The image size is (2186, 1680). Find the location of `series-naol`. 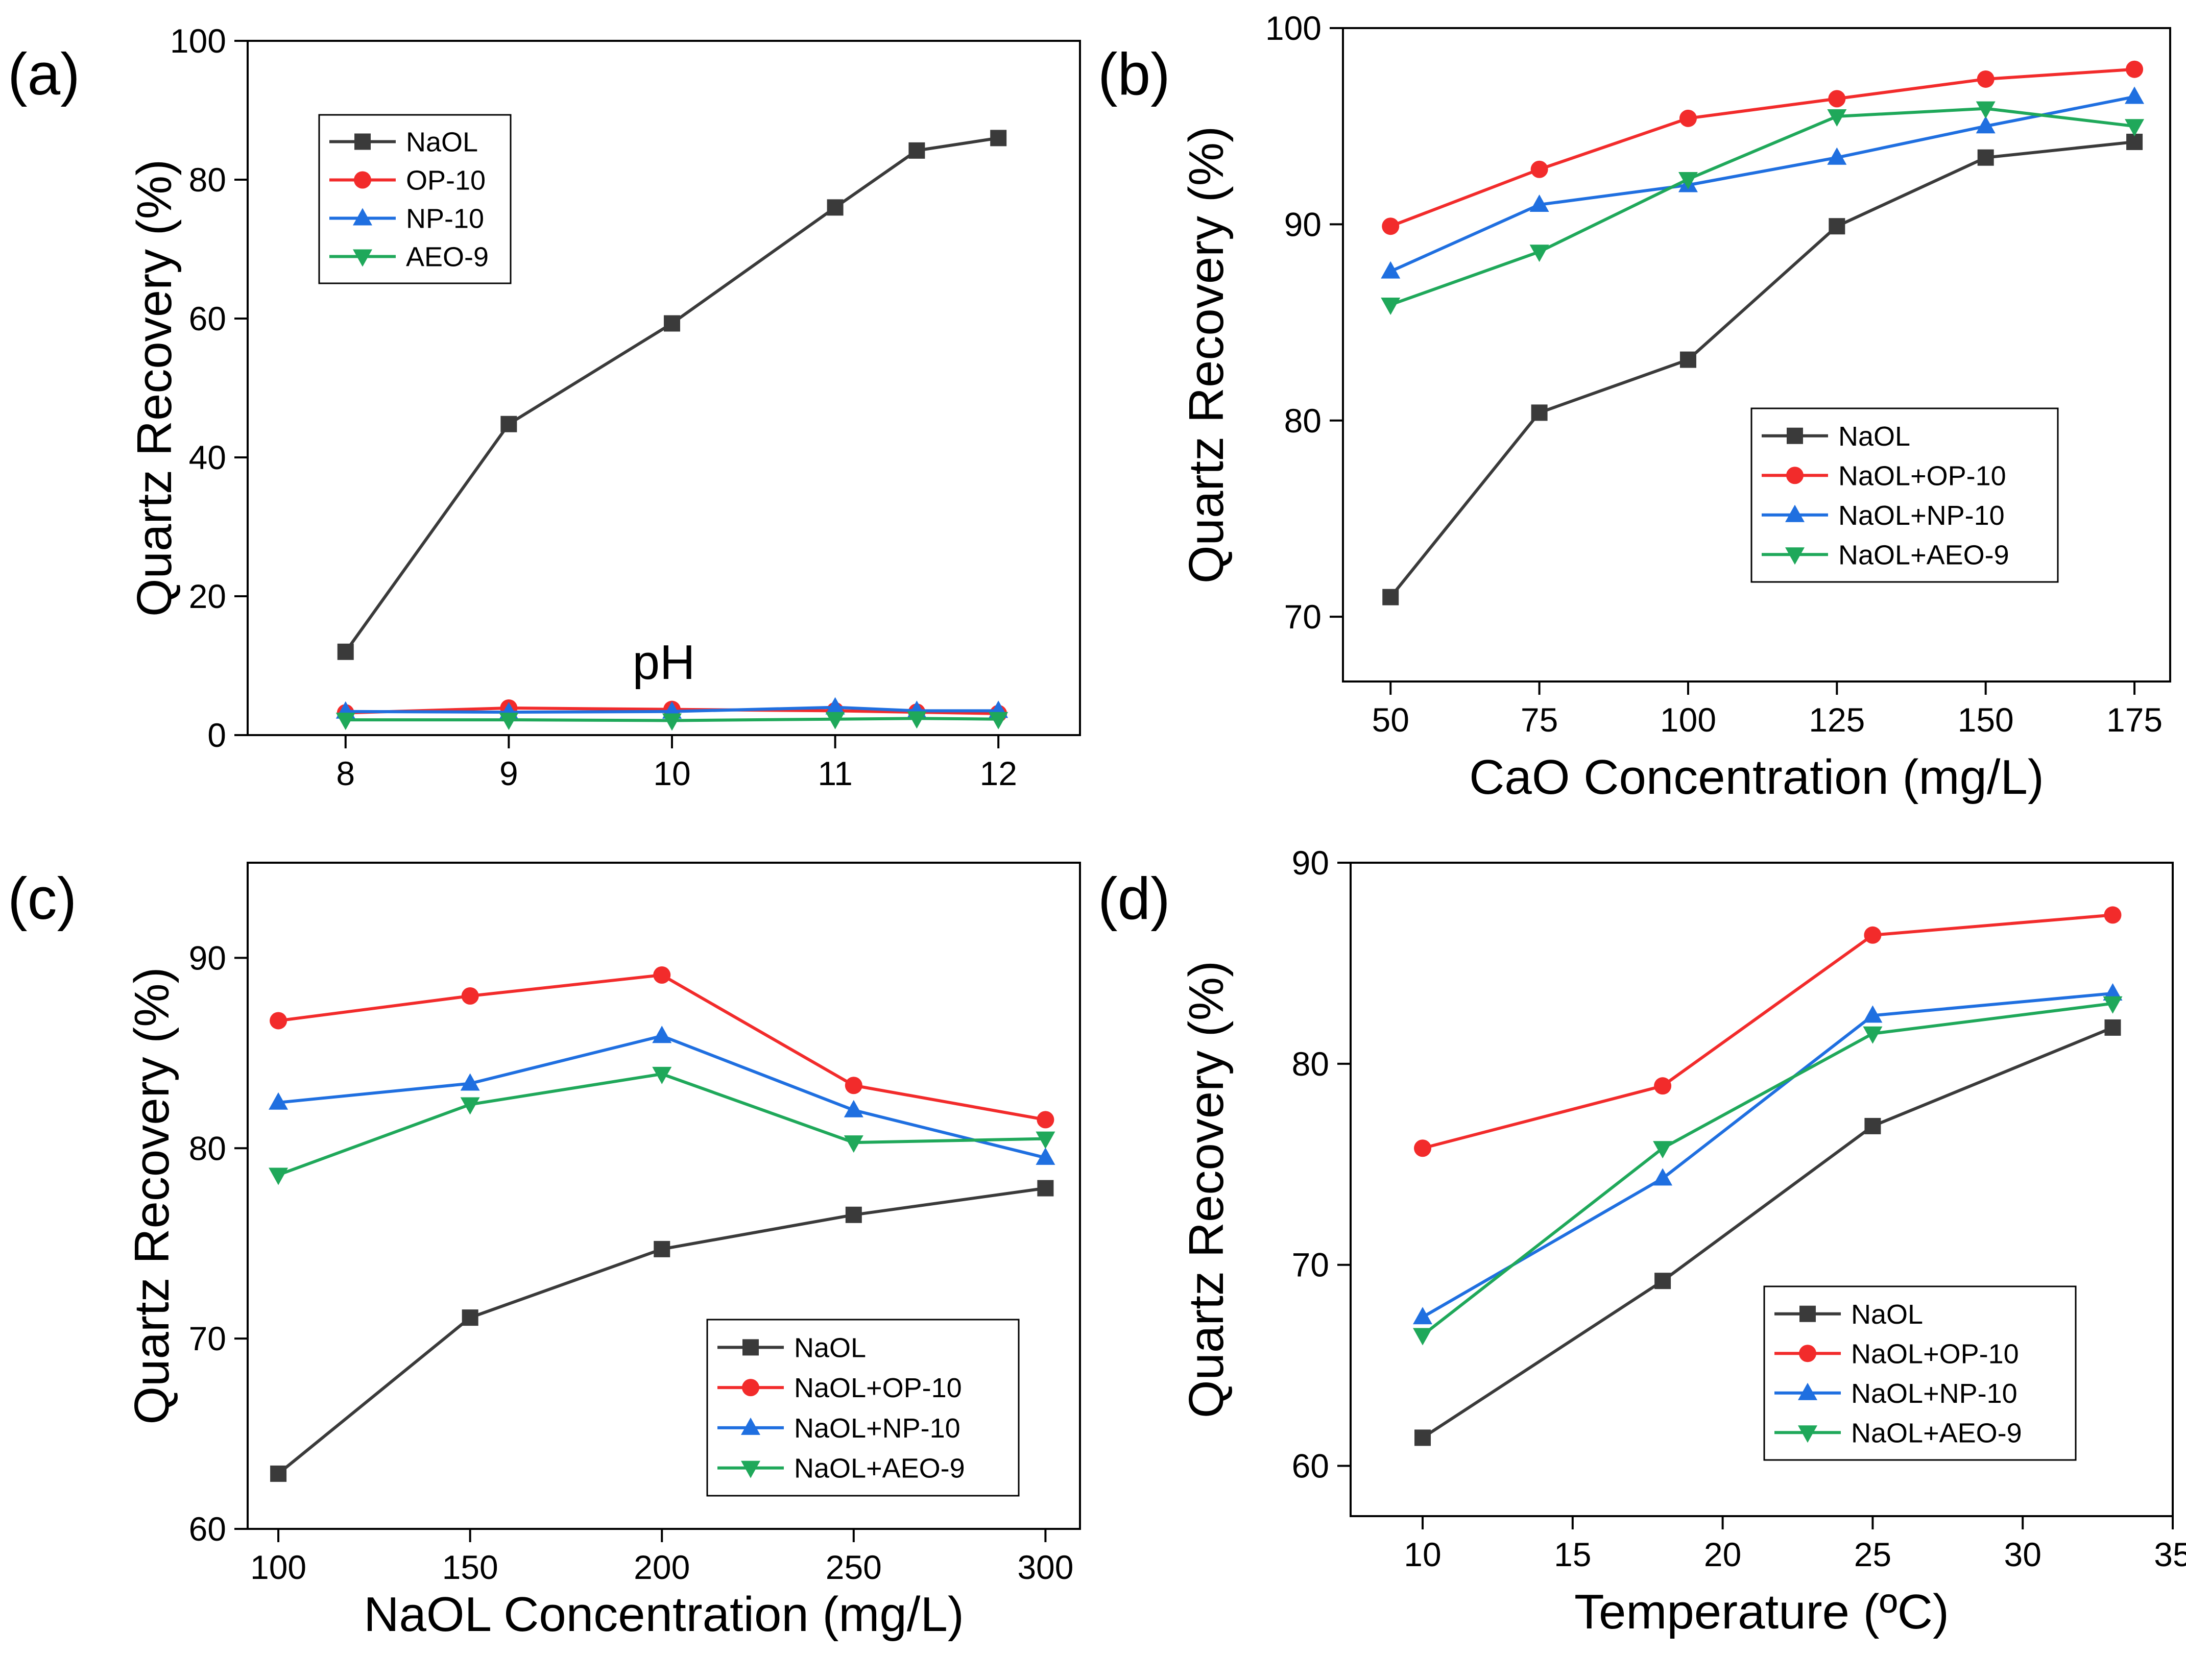

series-naol is located at coordinates (672, 395).